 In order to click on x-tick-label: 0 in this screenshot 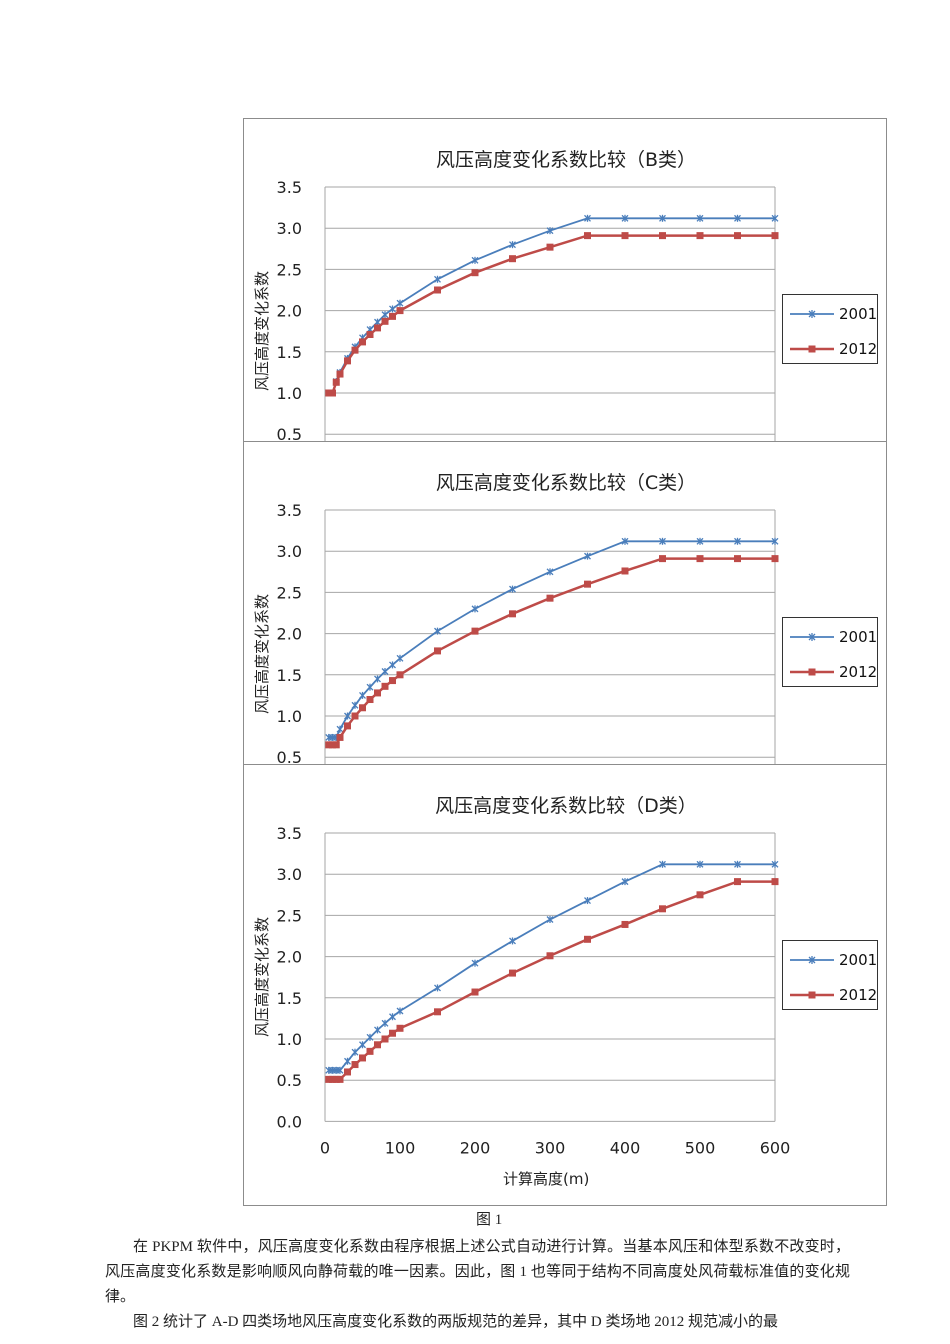, I will do `click(325, 1147)`.